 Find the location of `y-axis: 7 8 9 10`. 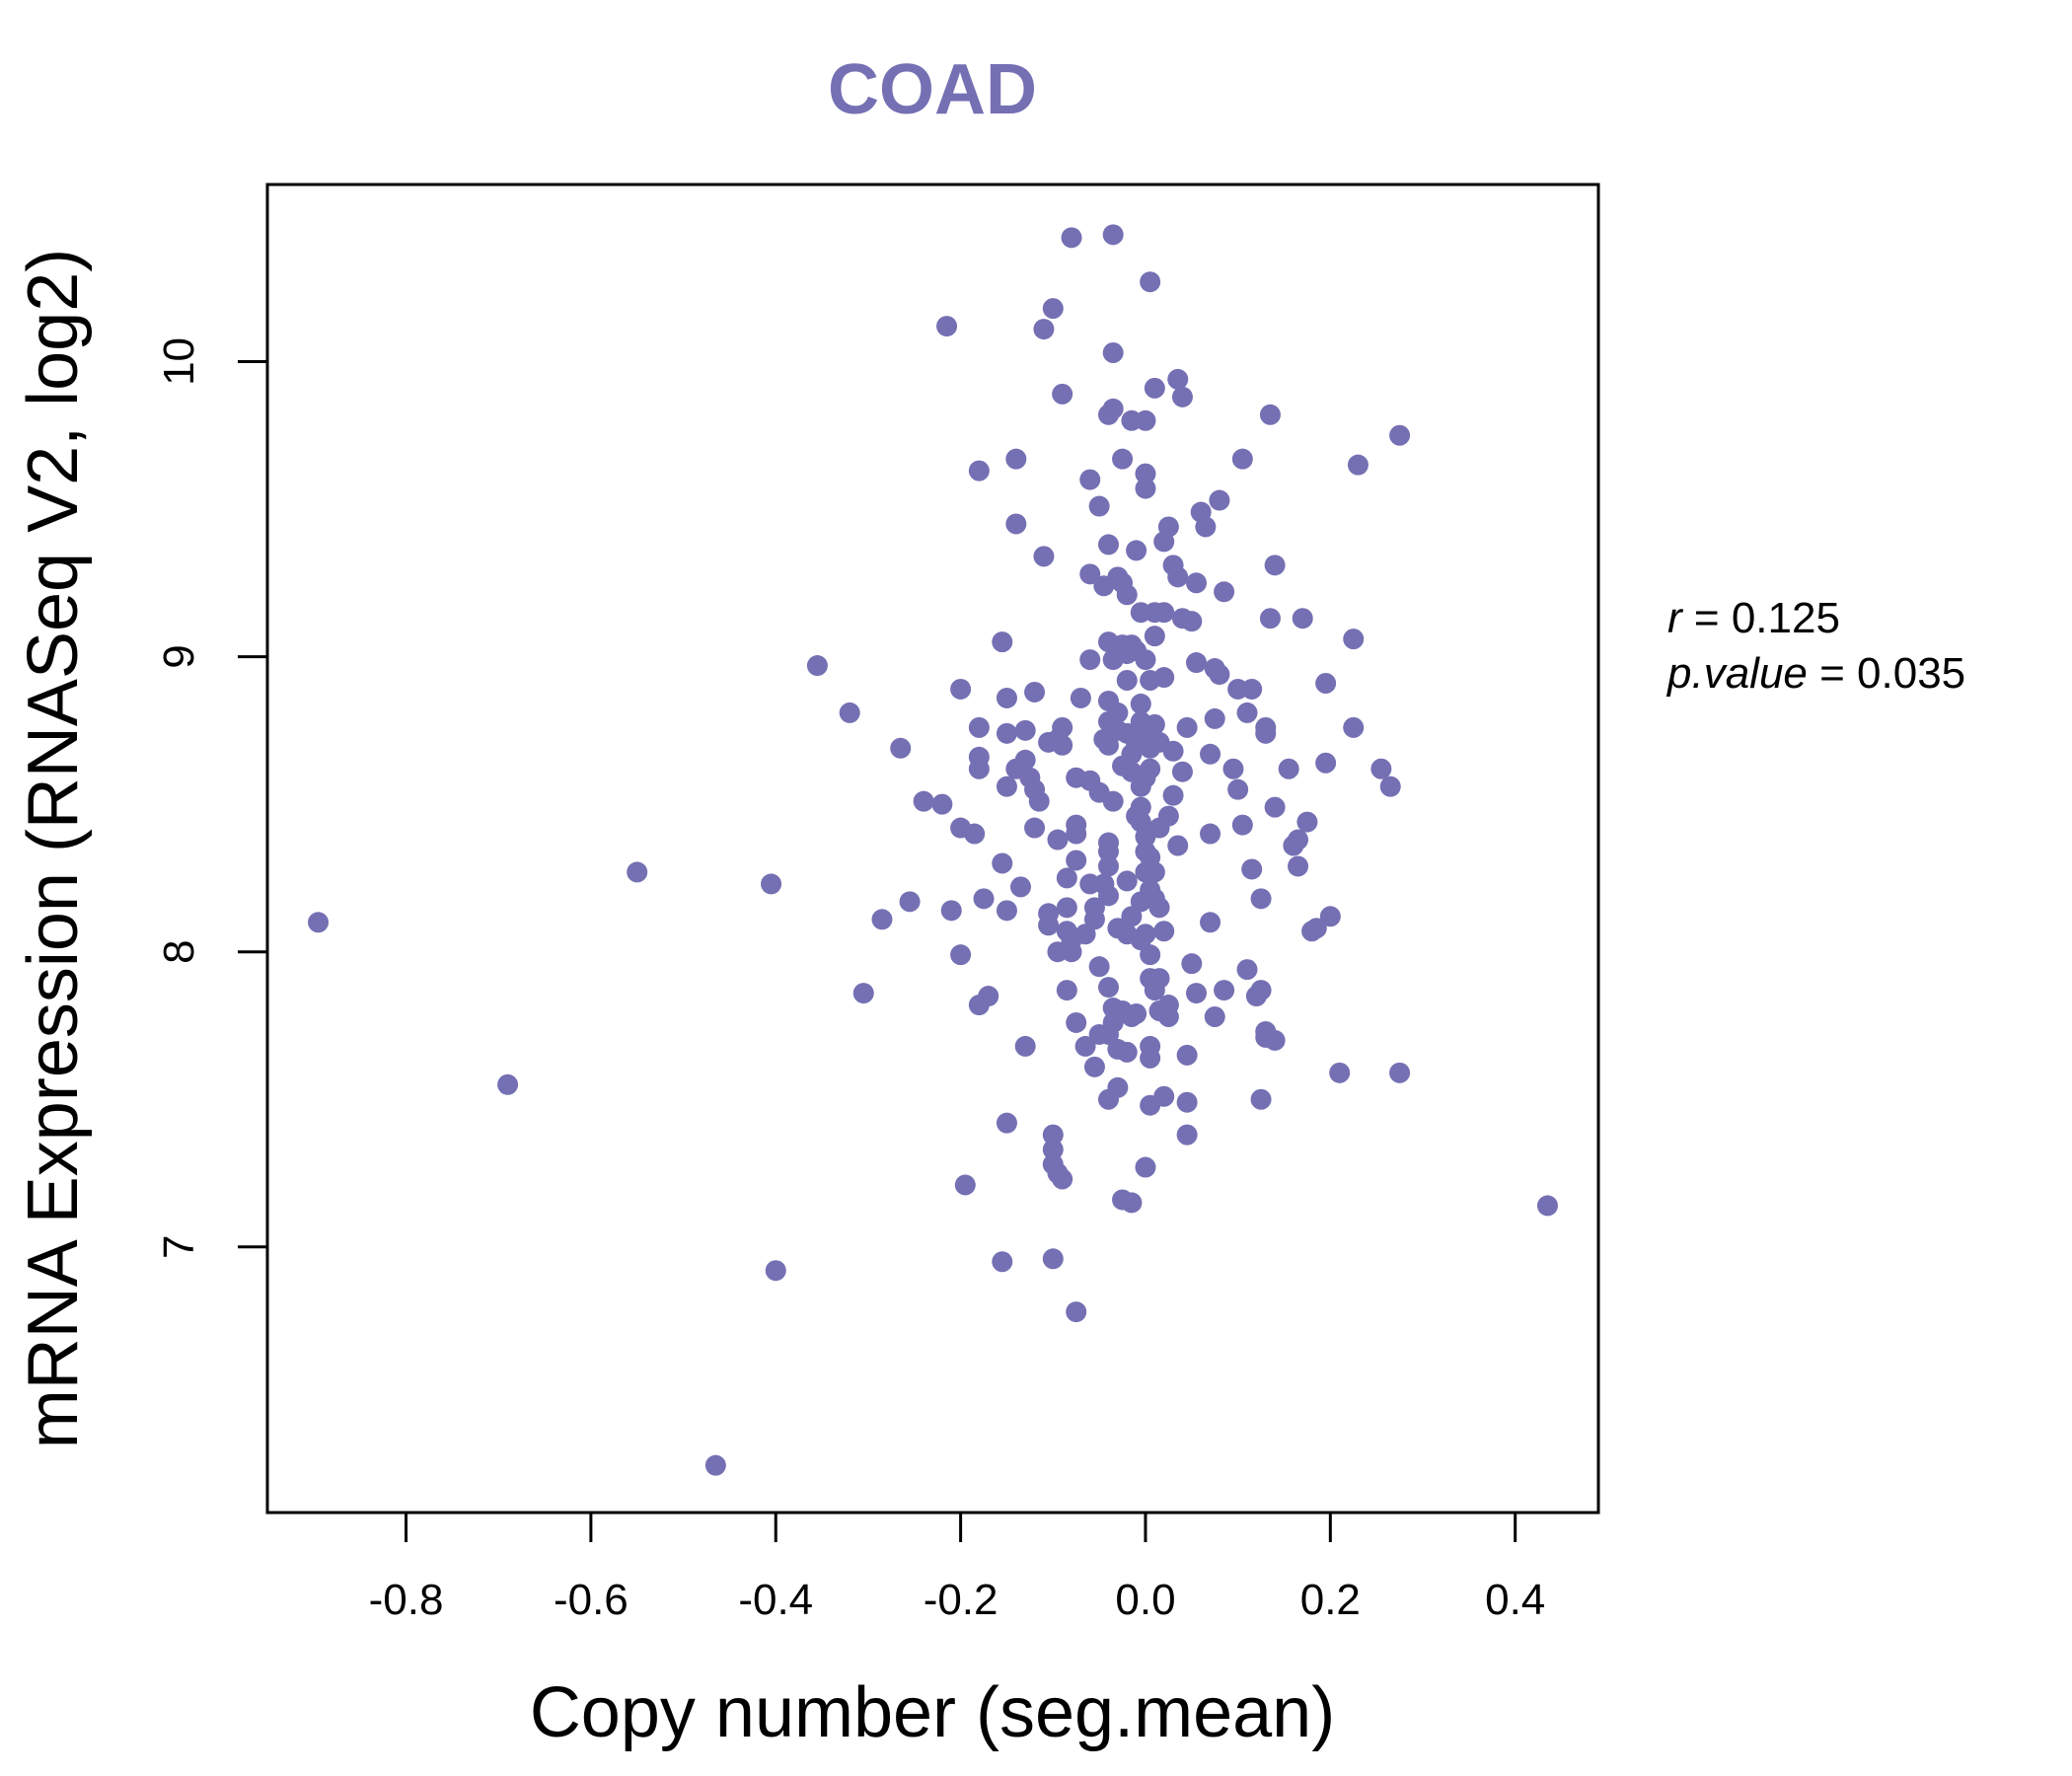

y-axis: 7 8 9 10 is located at coordinates (212, 798).